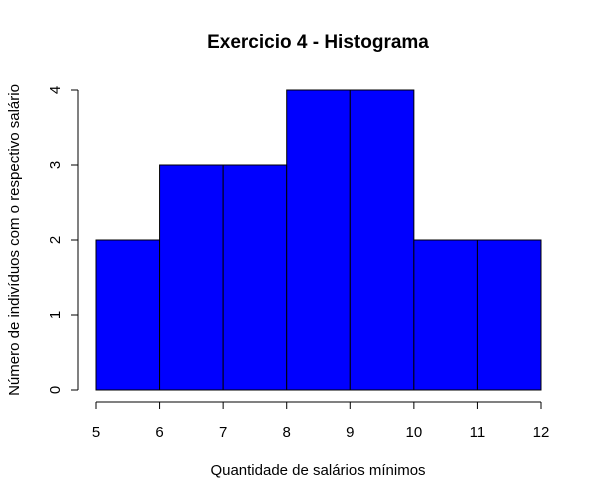  Describe the element at coordinates (318, 42) in the screenshot. I see `chart-title: Exercicio 4 - Histograma` at that location.